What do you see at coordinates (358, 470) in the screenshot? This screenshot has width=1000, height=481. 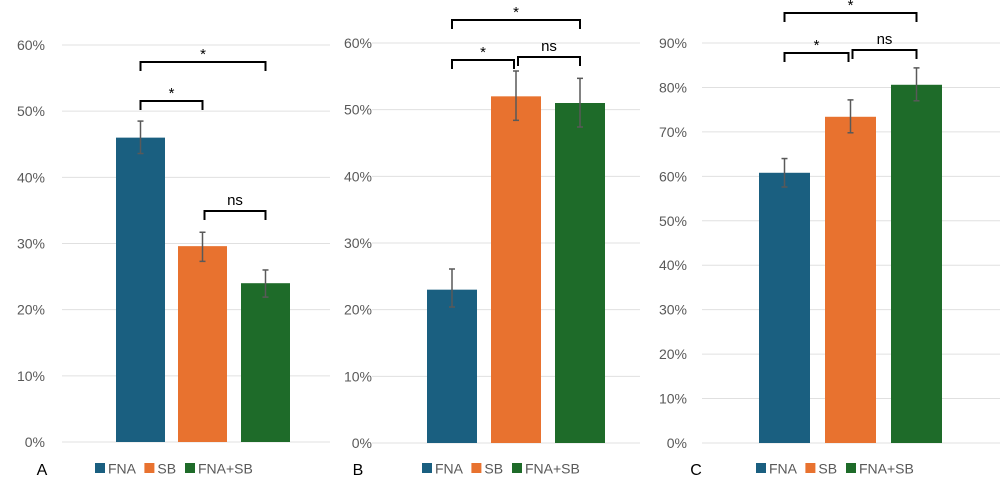 I see `panel-label: B` at bounding box center [358, 470].